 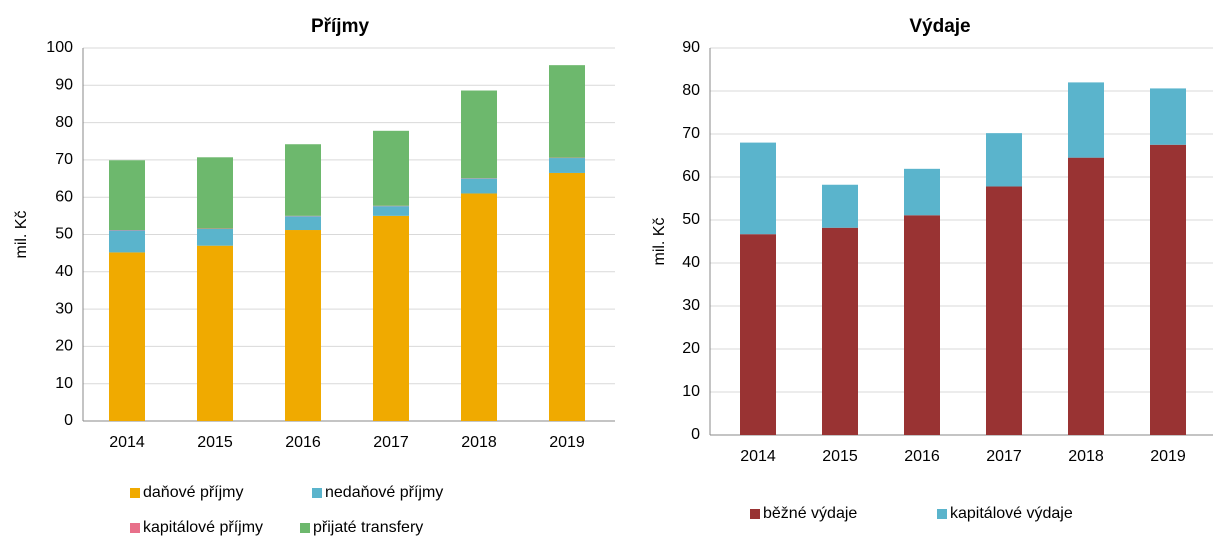 What do you see at coordinates (384, 492) in the screenshot?
I see `legend-label: nedaňové příjmy` at bounding box center [384, 492].